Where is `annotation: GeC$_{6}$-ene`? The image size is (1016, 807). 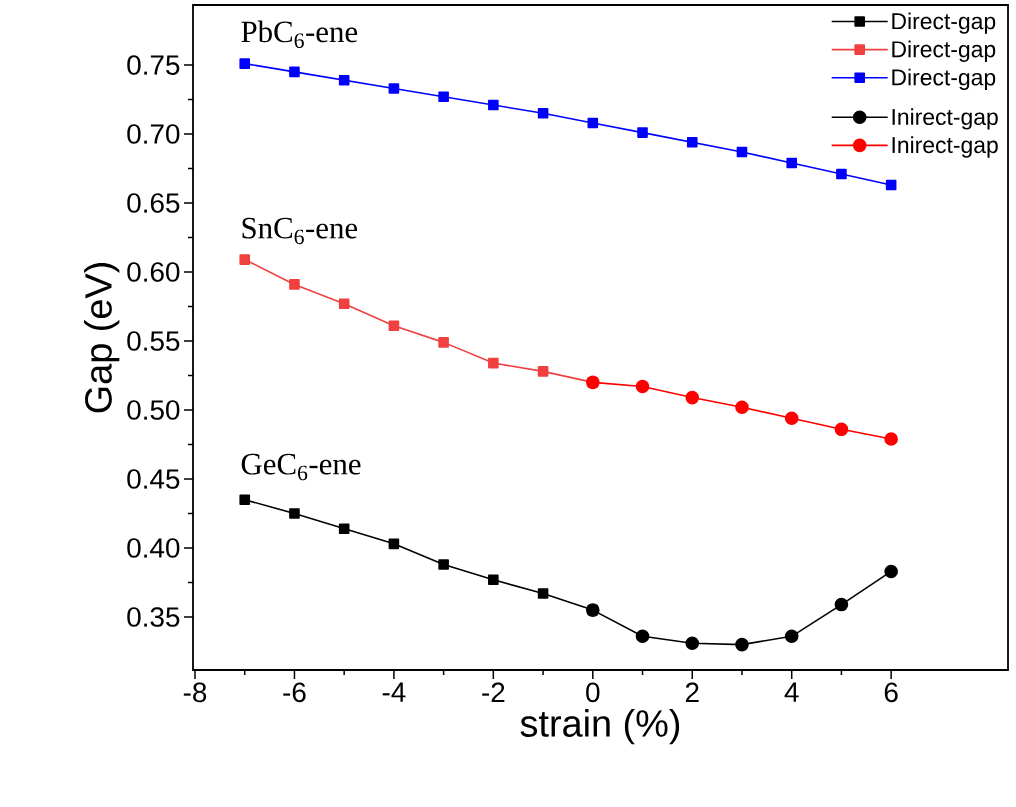
annotation: GeC$_{6}$-ene is located at coordinates (301, 467).